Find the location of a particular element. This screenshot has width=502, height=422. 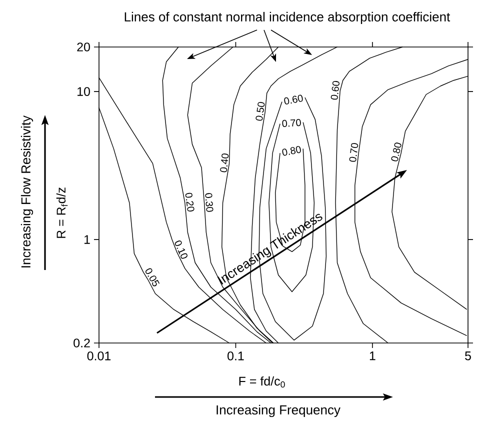

y-tick-label: 0.2 is located at coordinates (82, 343).